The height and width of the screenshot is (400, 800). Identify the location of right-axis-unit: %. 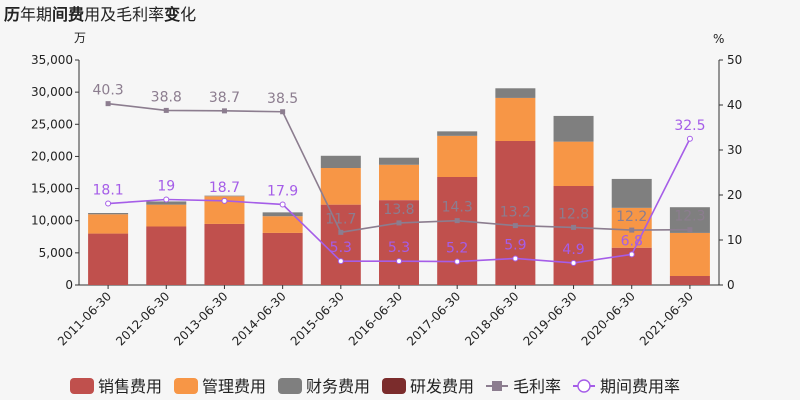
(718, 39).